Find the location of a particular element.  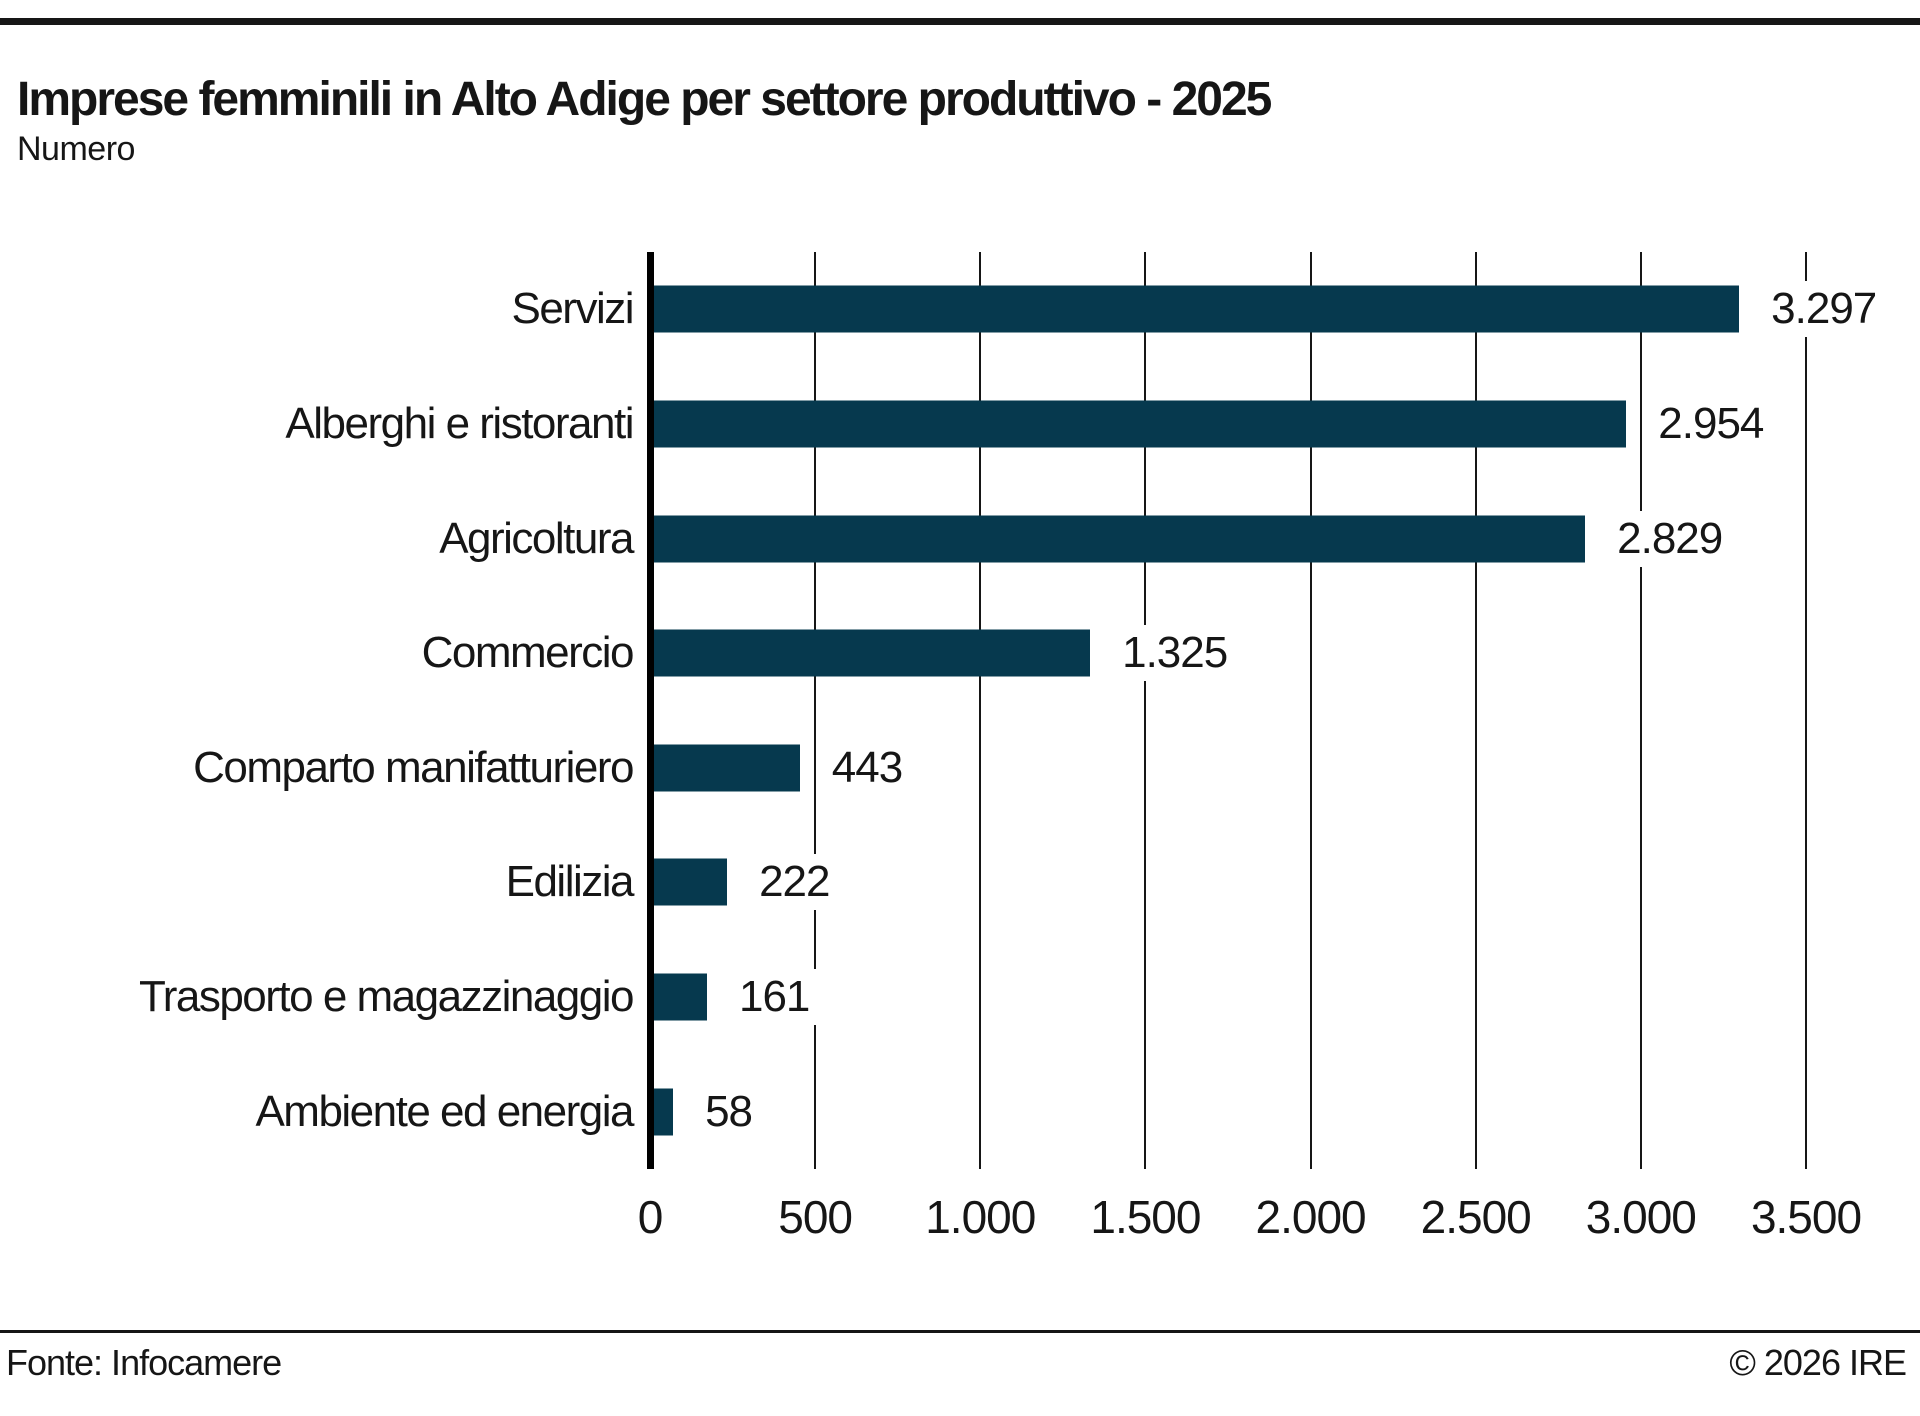

bar-row: Servizi 3.297 is located at coordinates (960, 309).